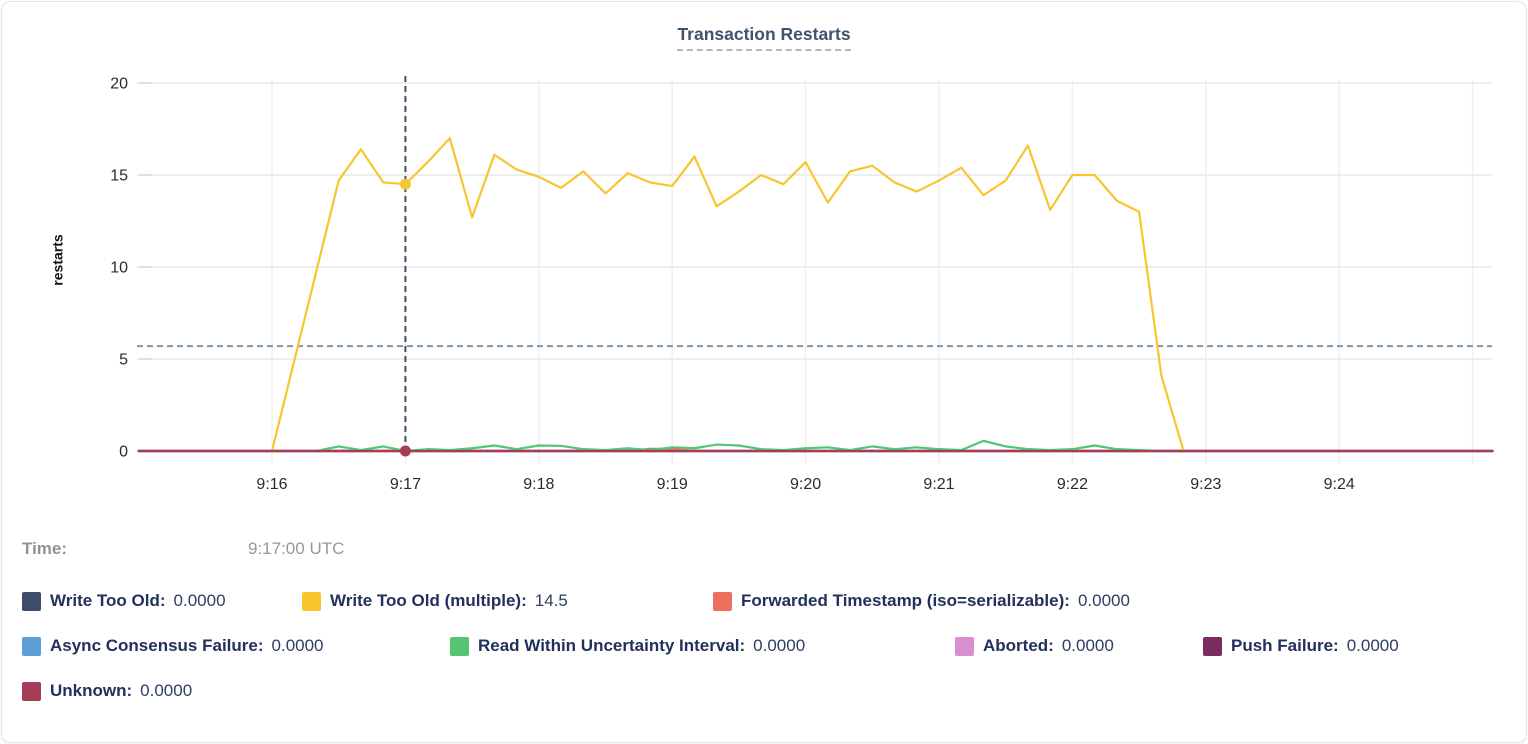  I want to click on y-axis-label: restarts, so click(57, 260).